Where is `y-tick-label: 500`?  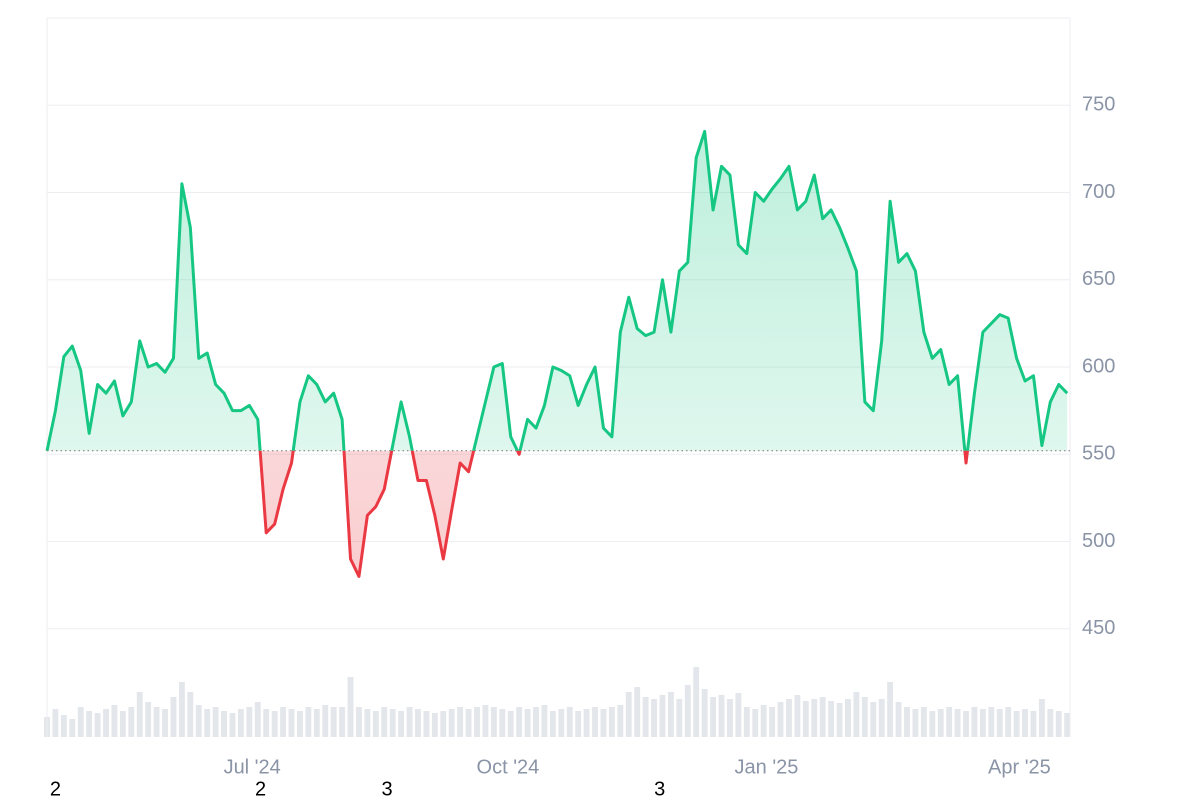 y-tick-label: 500 is located at coordinates (1098, 541).